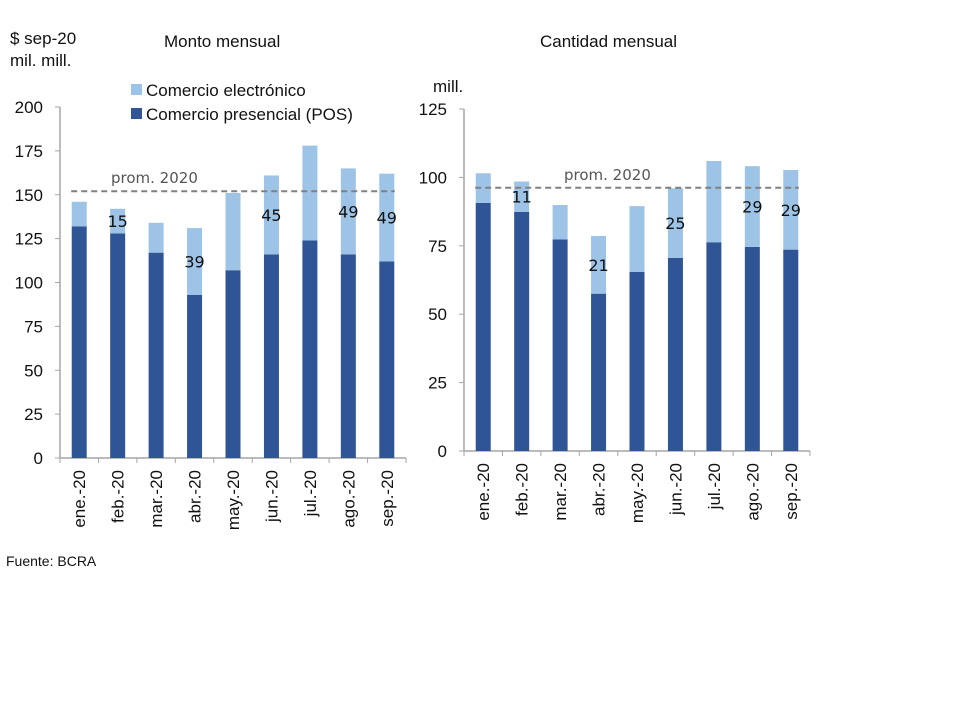 This screenshot has width=960, height=720. Describe the element at coordinates (51, 561) in the screenshot. I see `source-note: Fuente: BCRA` at that location.